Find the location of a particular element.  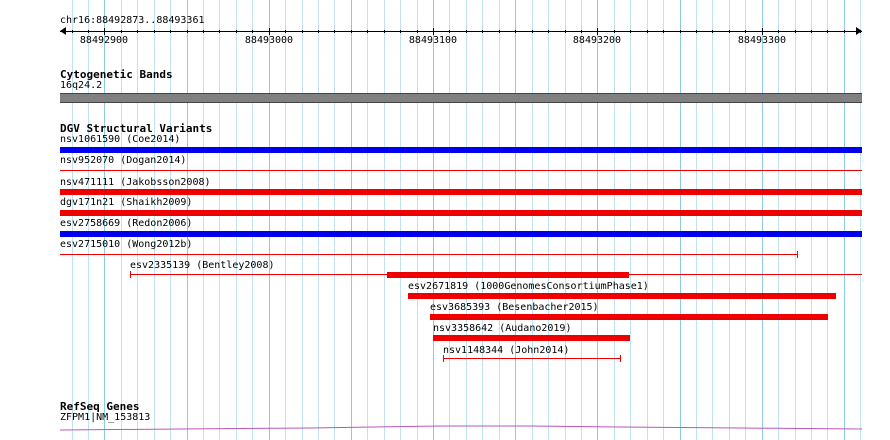

variant-label: nsv3358642 (Audano2019) is located at coordinates (502, 328).